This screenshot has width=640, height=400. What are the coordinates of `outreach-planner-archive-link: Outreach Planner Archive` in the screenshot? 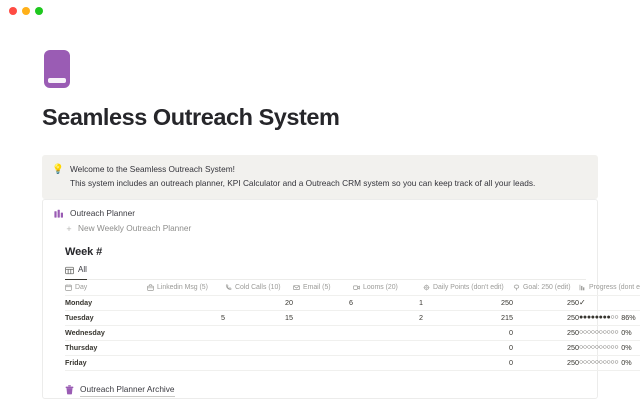 It's located at (320, 384).